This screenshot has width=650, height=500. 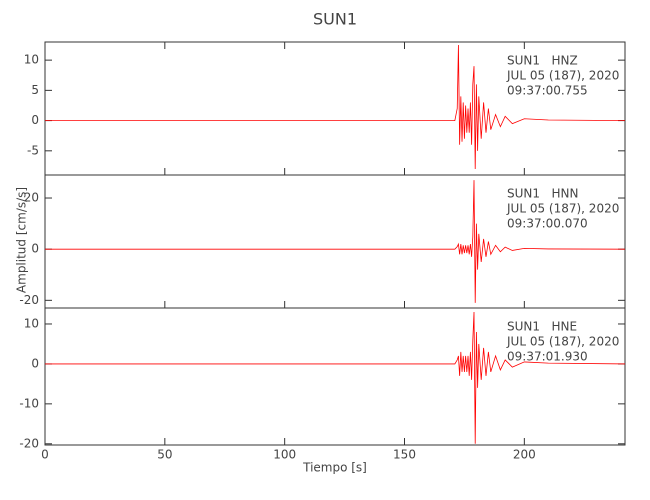 What do you see at coordinates (547, 224) in the screenshot?
I see `annotation: 09:37:00.070` at bounding box center [547, 224].